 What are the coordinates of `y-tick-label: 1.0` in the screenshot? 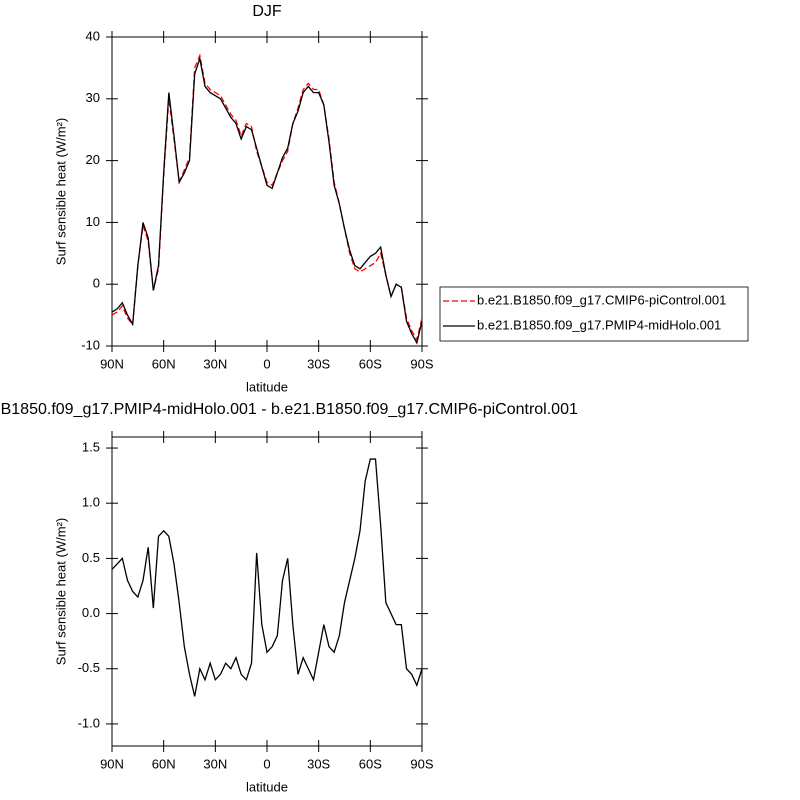 It's located at (91, 502).